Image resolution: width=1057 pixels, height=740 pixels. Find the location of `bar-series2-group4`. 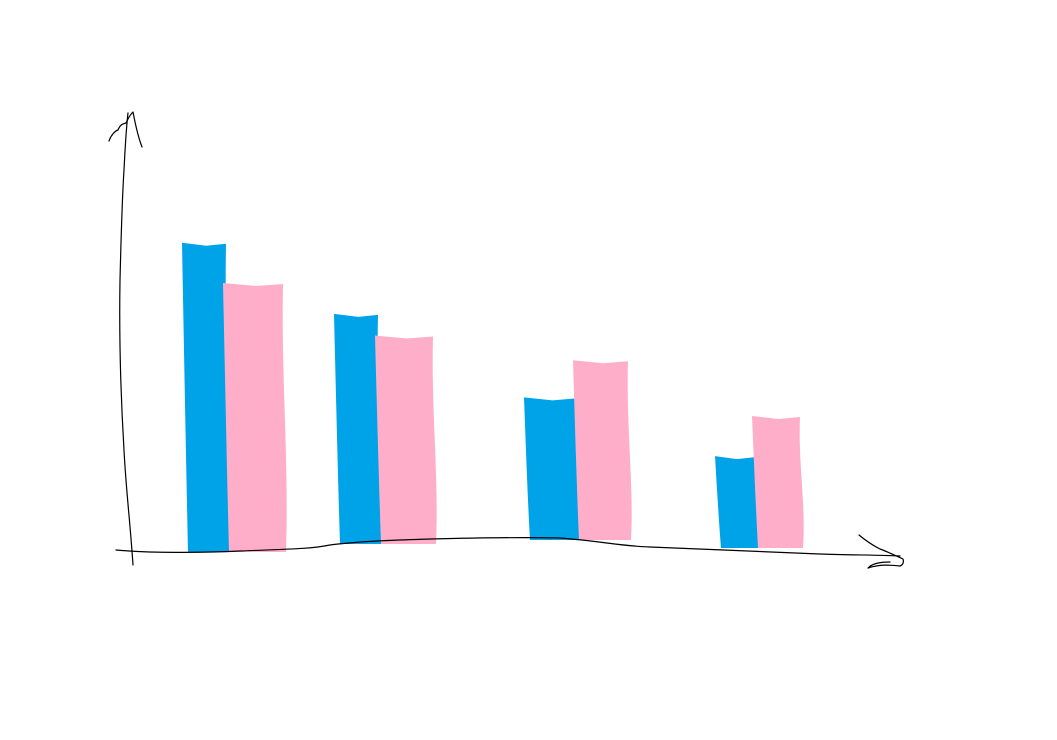

bar-series2-group4 is located at coordinates (778, 481).